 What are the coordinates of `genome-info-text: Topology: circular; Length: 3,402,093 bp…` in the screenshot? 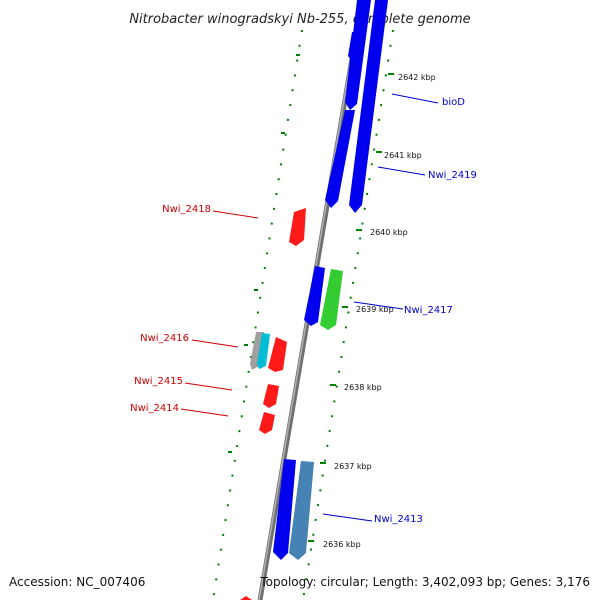 It's located at (424, 582).